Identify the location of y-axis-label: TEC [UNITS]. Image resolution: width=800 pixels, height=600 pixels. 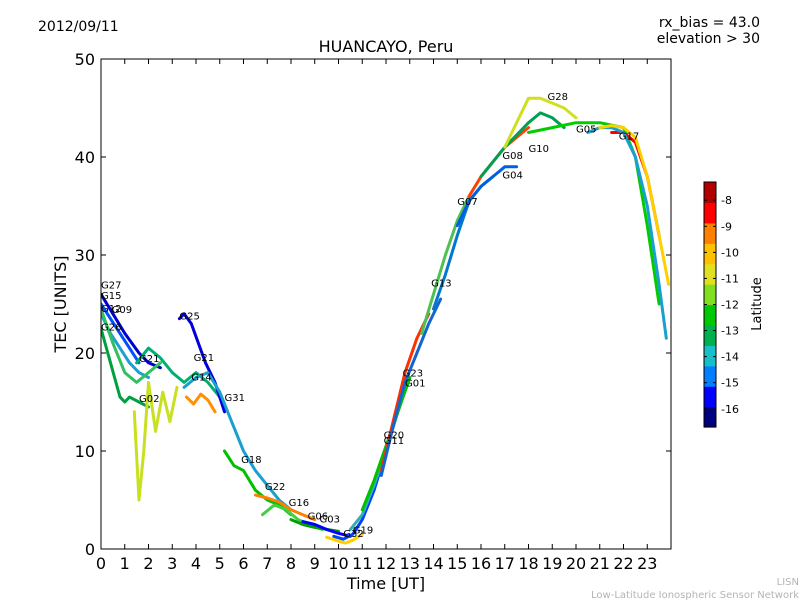
(60, 305).